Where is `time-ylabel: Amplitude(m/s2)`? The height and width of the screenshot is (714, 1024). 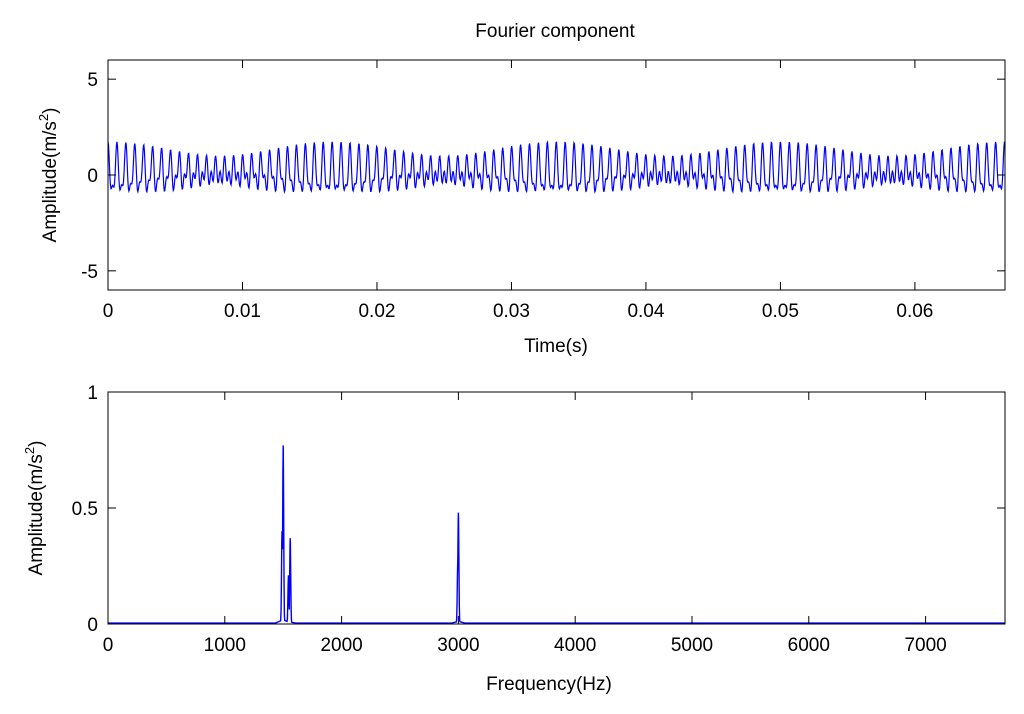
time-ylabel: Amplitude(m/s2) is located at coordinates (48, 175).